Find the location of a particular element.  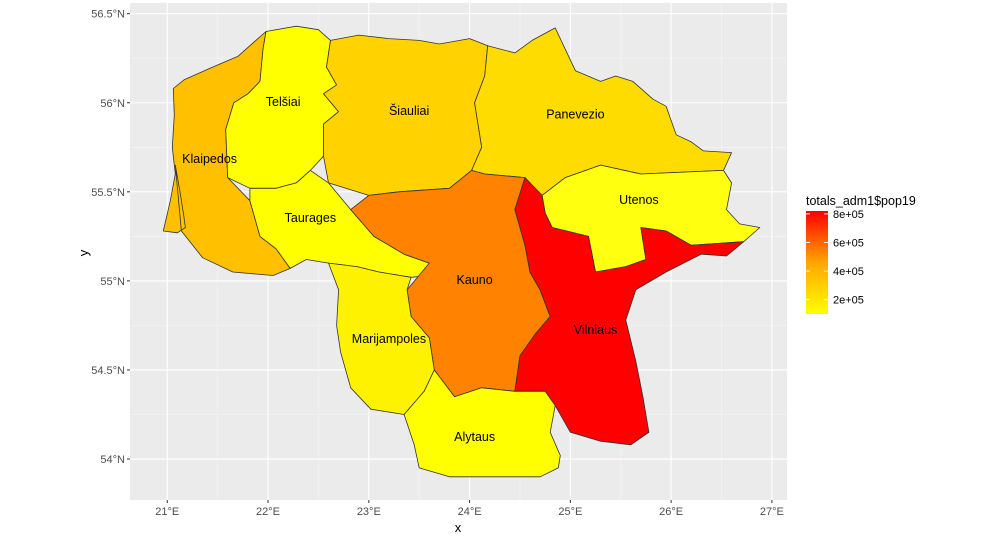

legend-tick-label: 8e+05 is located at coordinates (848, 215).